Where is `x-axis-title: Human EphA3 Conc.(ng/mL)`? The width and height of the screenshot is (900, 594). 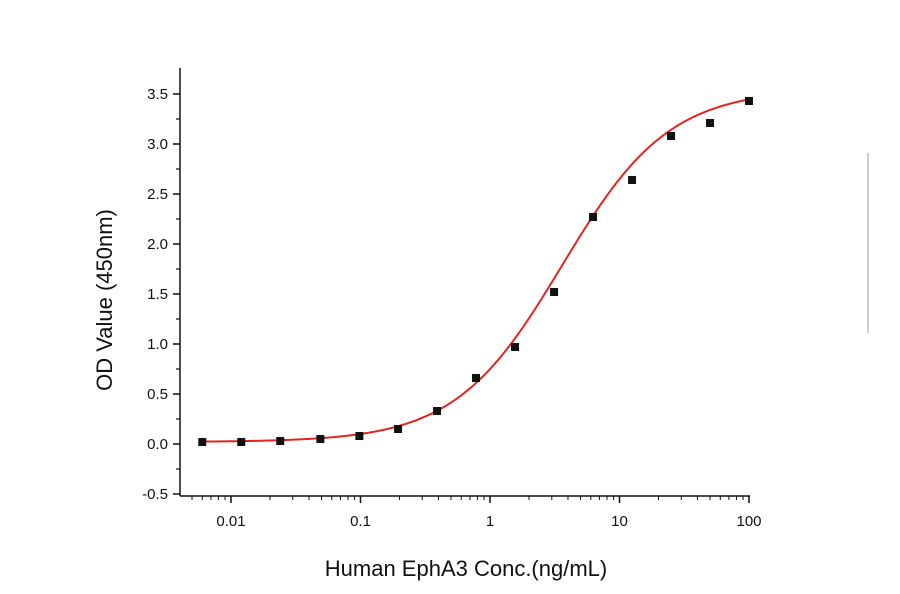 x-axis-title: Human EphA3 Conc.(ng/mL) is located at coordinates (466, 568).